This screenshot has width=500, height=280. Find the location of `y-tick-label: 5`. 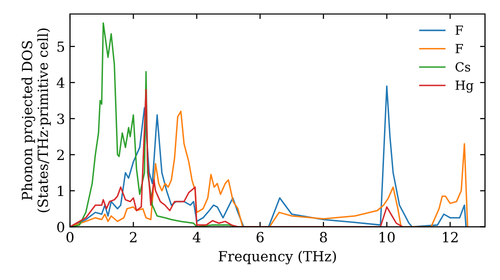

y-tick-label: 5 is located at coordinates (60, 47).